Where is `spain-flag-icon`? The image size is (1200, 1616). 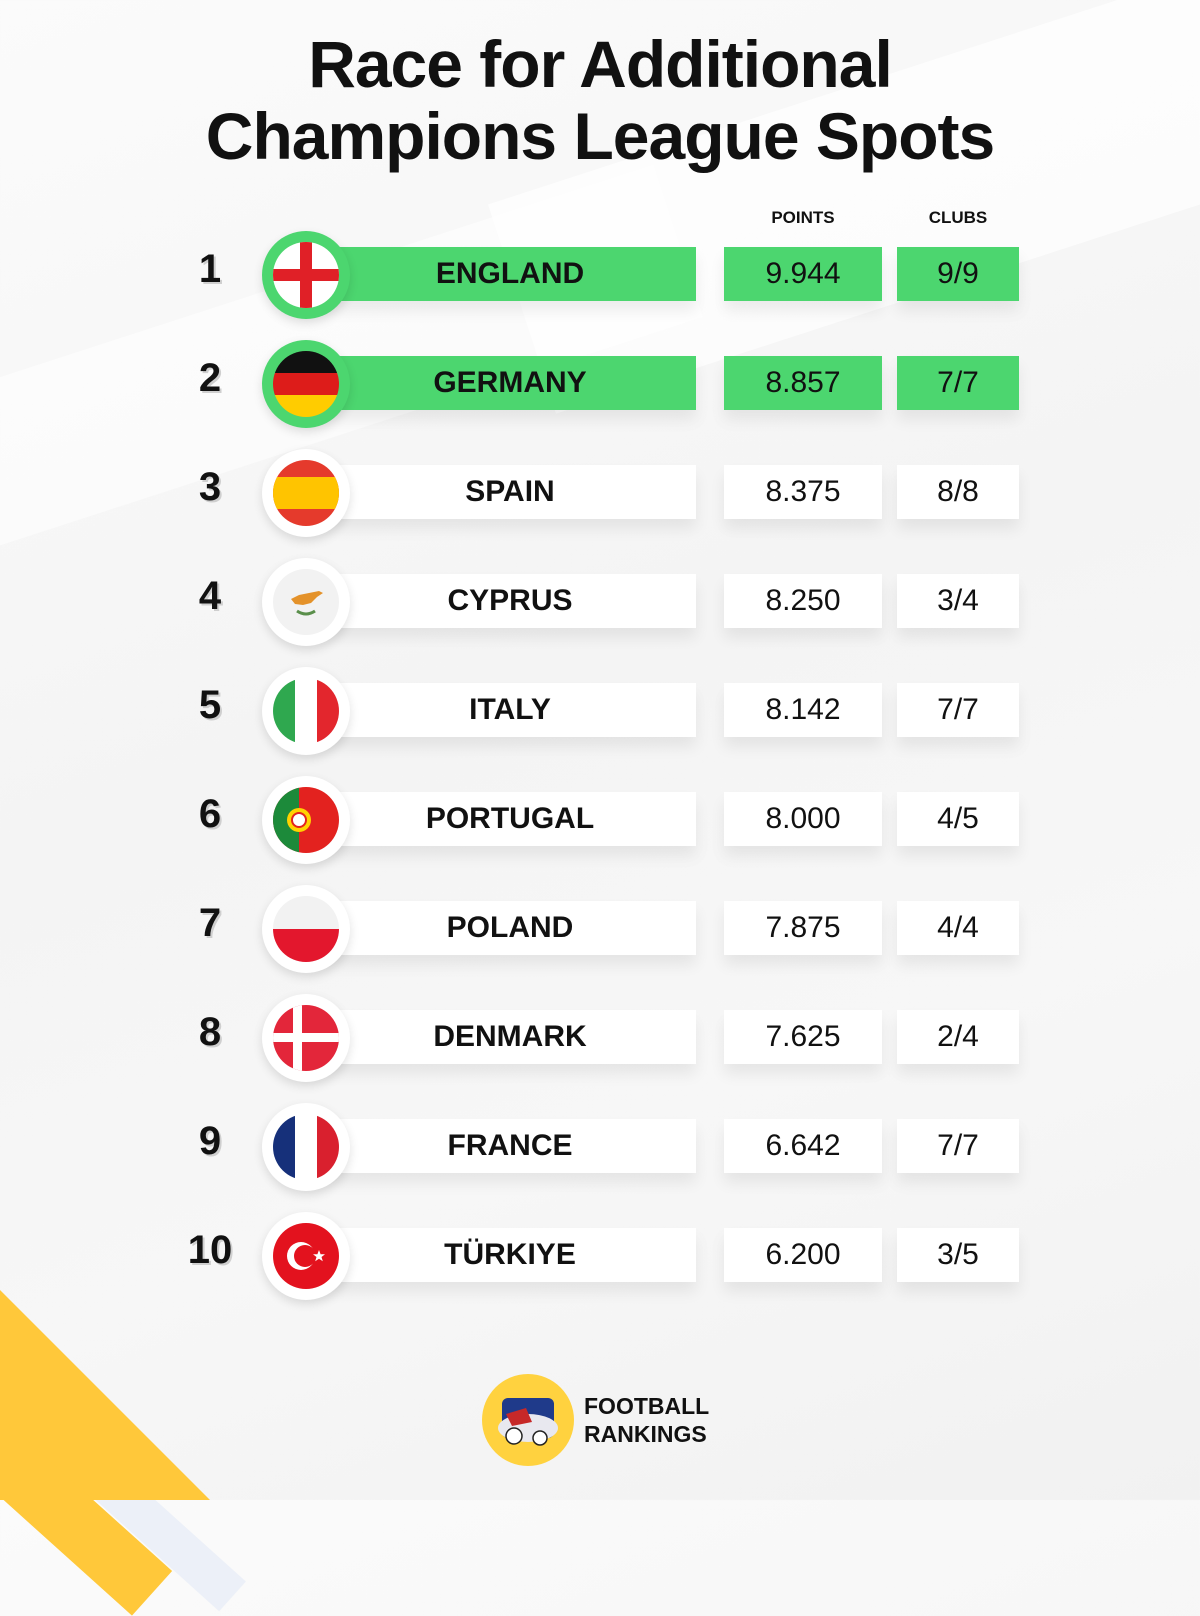 spain-flag-icon is located at coordinates (306, 493).